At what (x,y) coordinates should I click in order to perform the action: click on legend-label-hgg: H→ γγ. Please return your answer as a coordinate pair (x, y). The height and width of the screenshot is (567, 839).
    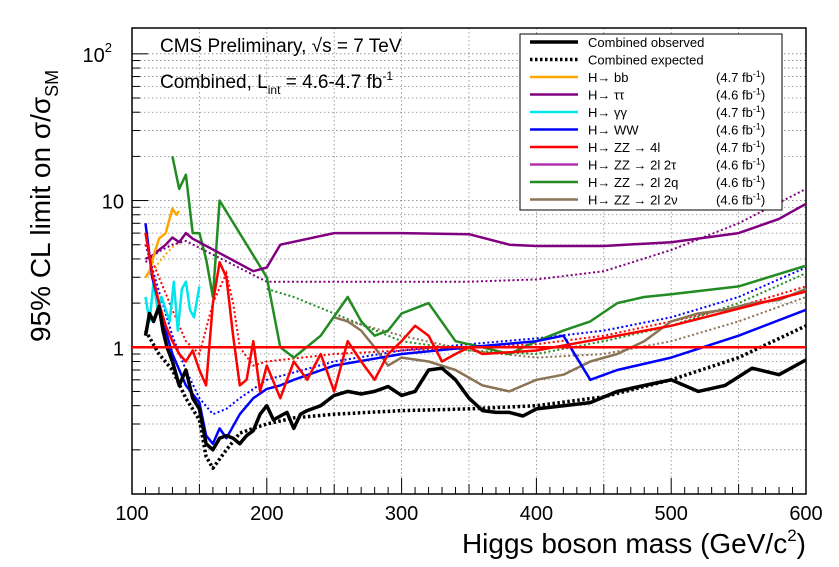
    Looking at the image, I should click on (608, 112).